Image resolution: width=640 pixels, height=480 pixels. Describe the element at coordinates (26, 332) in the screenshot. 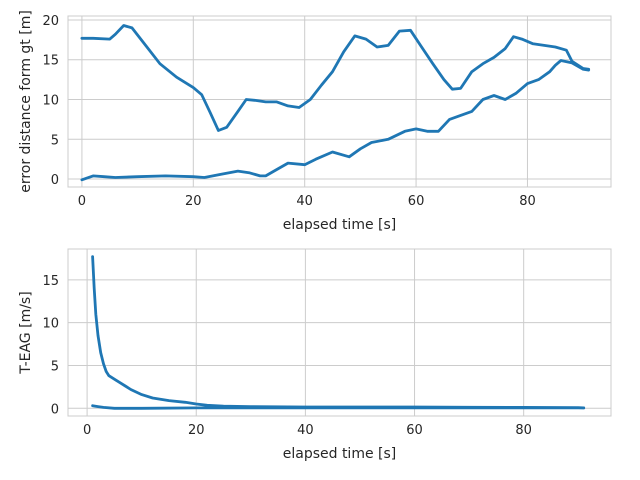

I see `y-axis-label: T-EAG [m/s]` at that location.